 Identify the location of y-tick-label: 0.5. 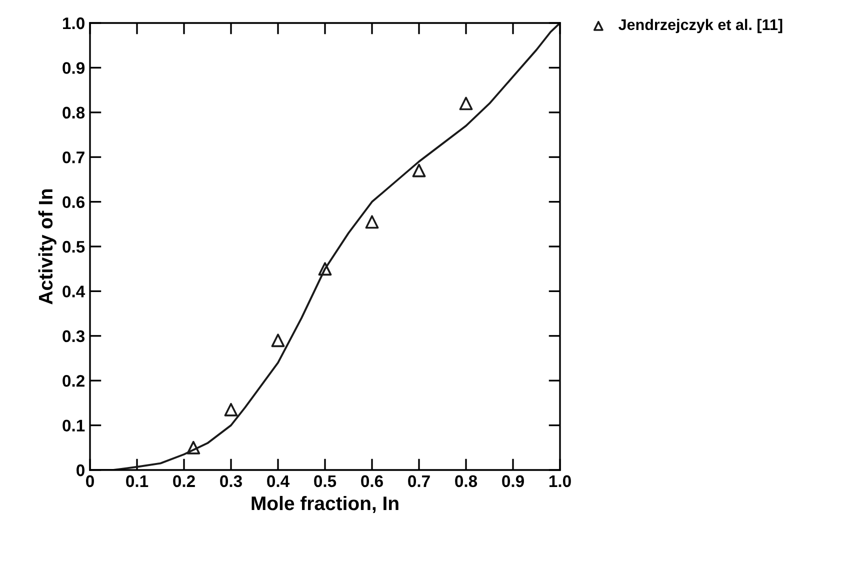
(73, 246).